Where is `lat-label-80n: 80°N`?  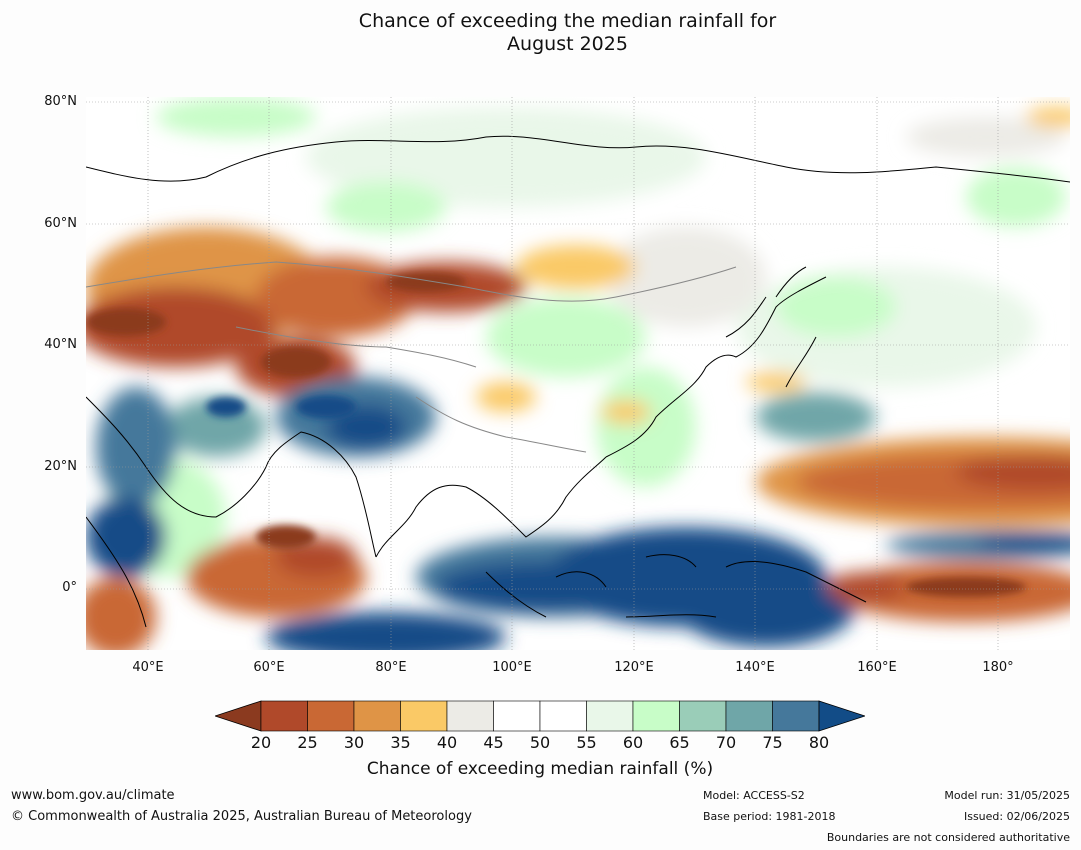
lat-label-80n: 80°N is located at coordinates (60, 101).